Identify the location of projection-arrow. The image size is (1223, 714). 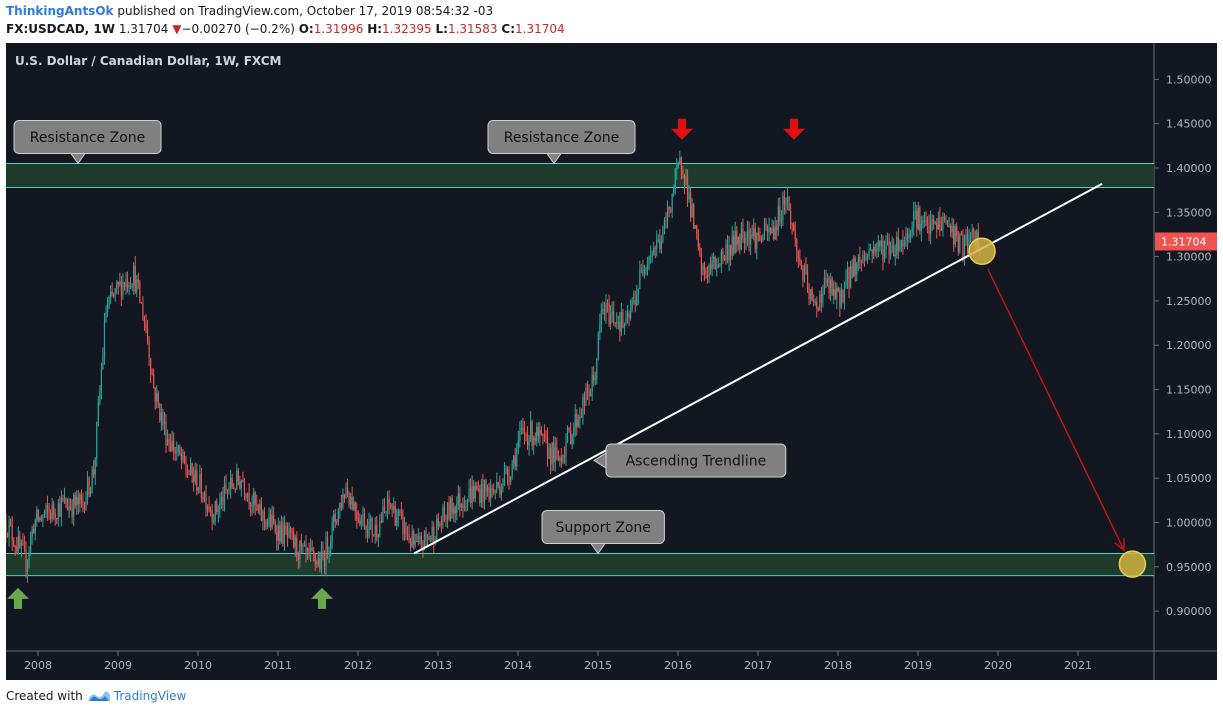
(1056, 409).